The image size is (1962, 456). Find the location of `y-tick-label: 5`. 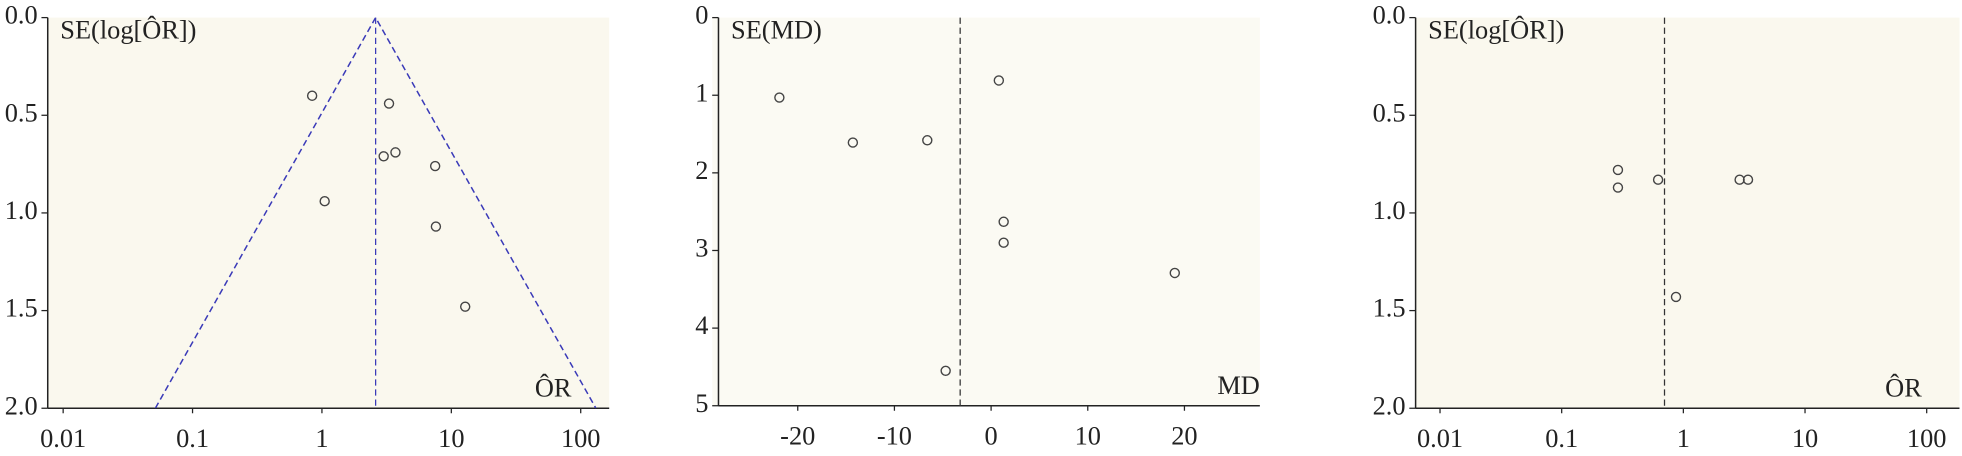

y-tick-label: 5 is located at coordinates (701, 403).